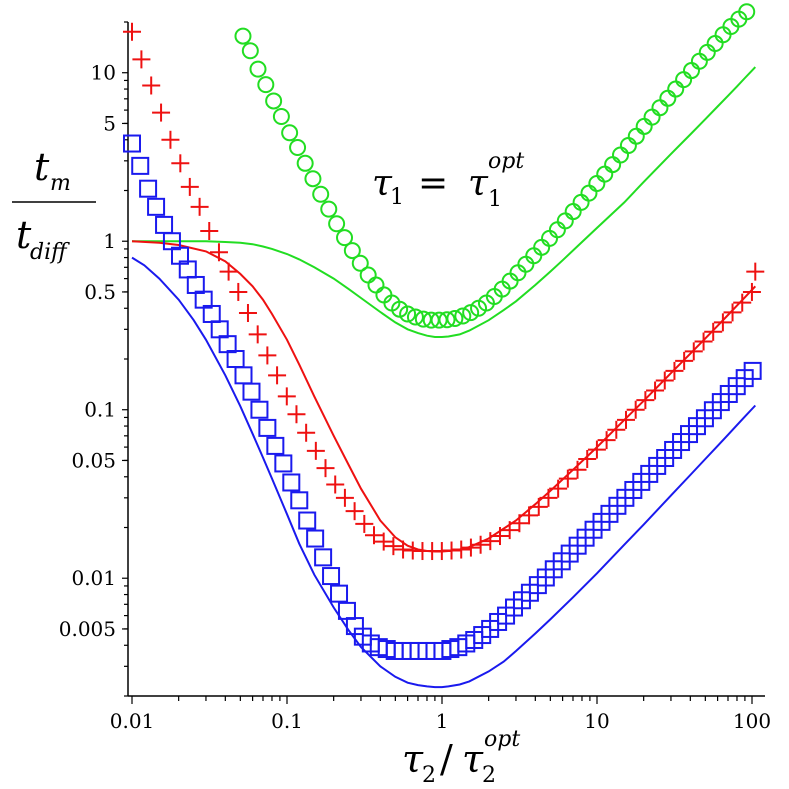 The image size is (789, 789). What do you see at coordinates (109, 123) in the screenshot?
I see `y-tick-label: 5` at bounding box center [109, 123].